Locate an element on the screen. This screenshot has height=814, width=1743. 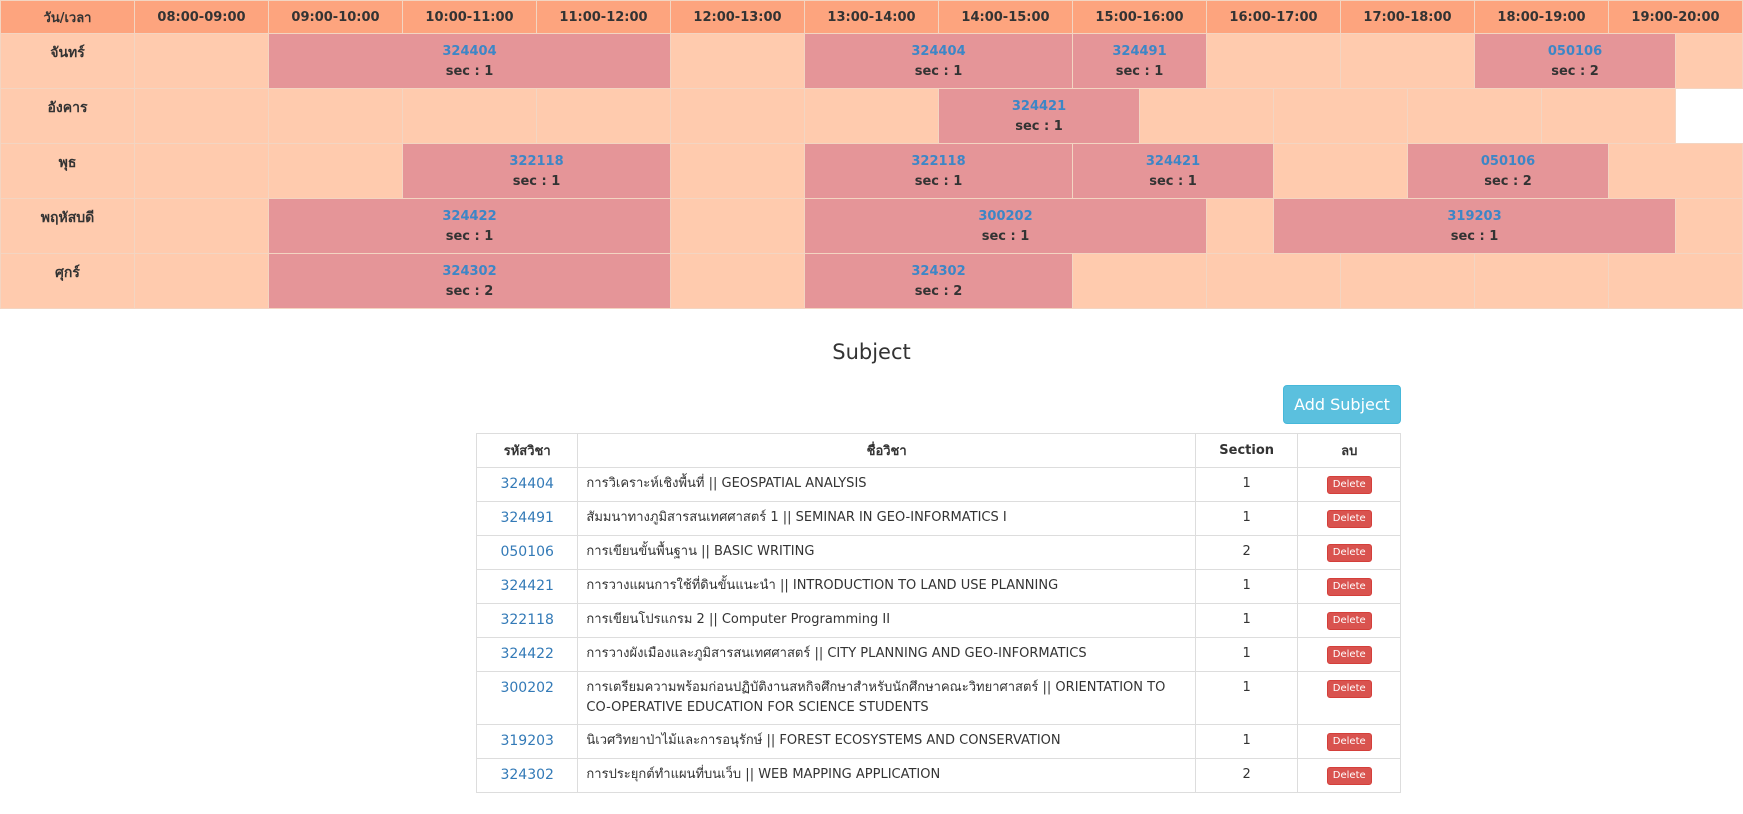
subject-code-cell: 324421 is located at coordinates (527, 586).